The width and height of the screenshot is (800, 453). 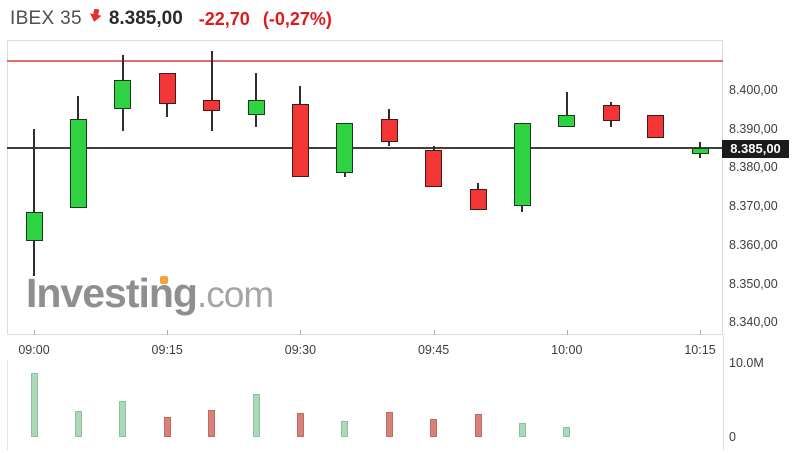 I want to click on down-arrow-icon, so click(x=95, y=17).